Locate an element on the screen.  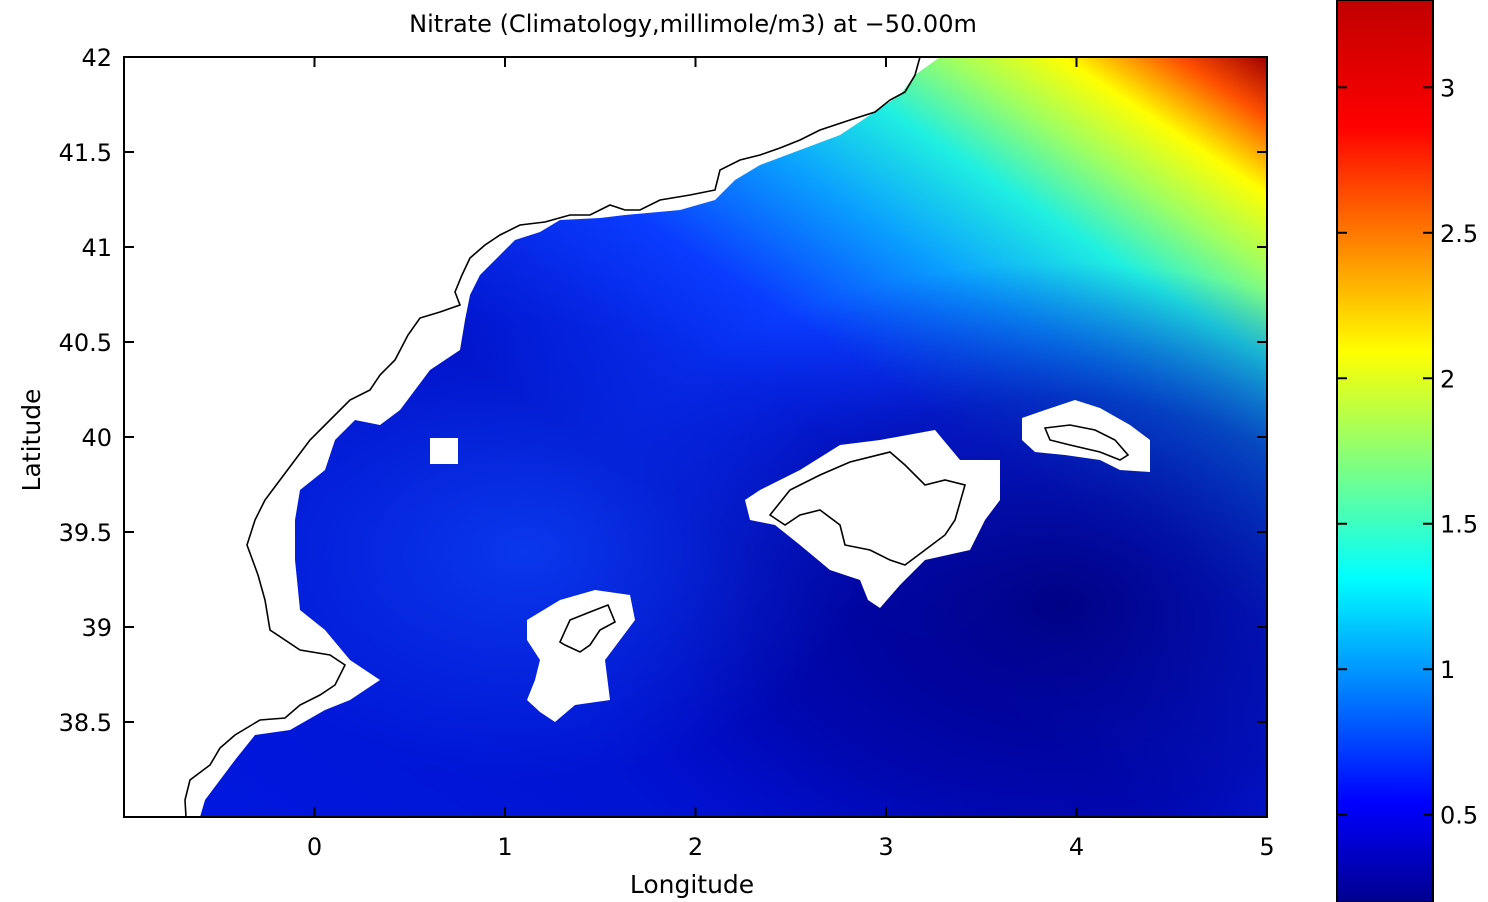
colorbar-tick-label: 1 is located at coordinates (1447, 670).